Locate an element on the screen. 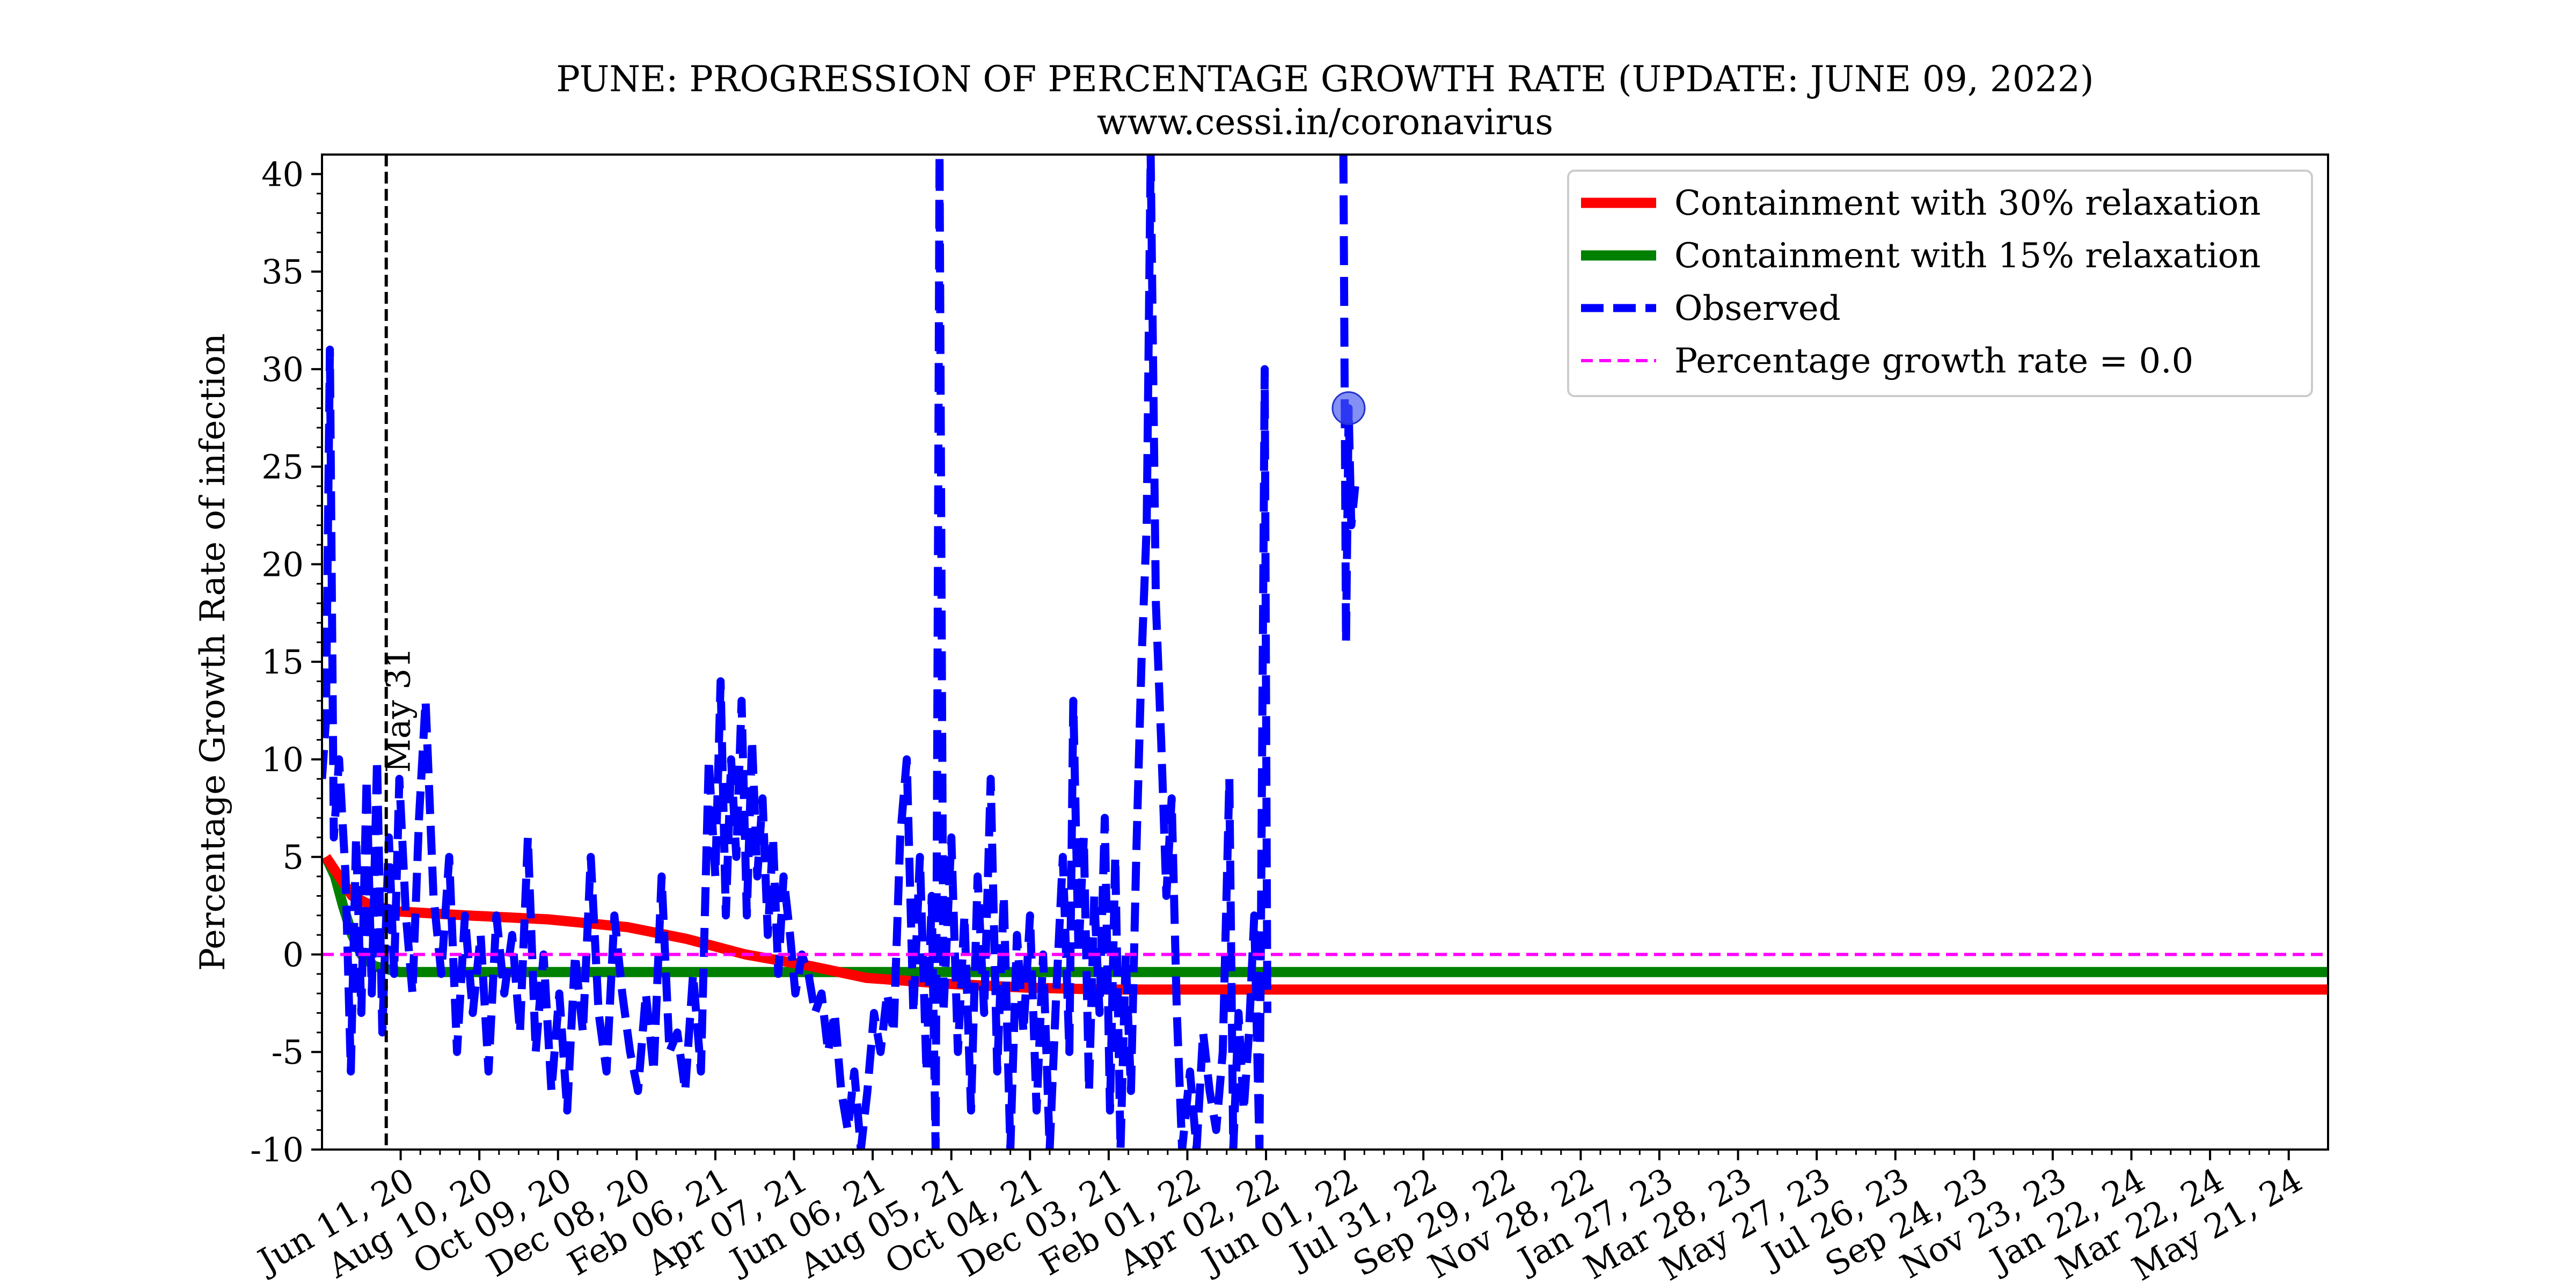 The width and height of the screenshot is (2576, 1288). last-observed-marker is located at coordinates (1348, 408).